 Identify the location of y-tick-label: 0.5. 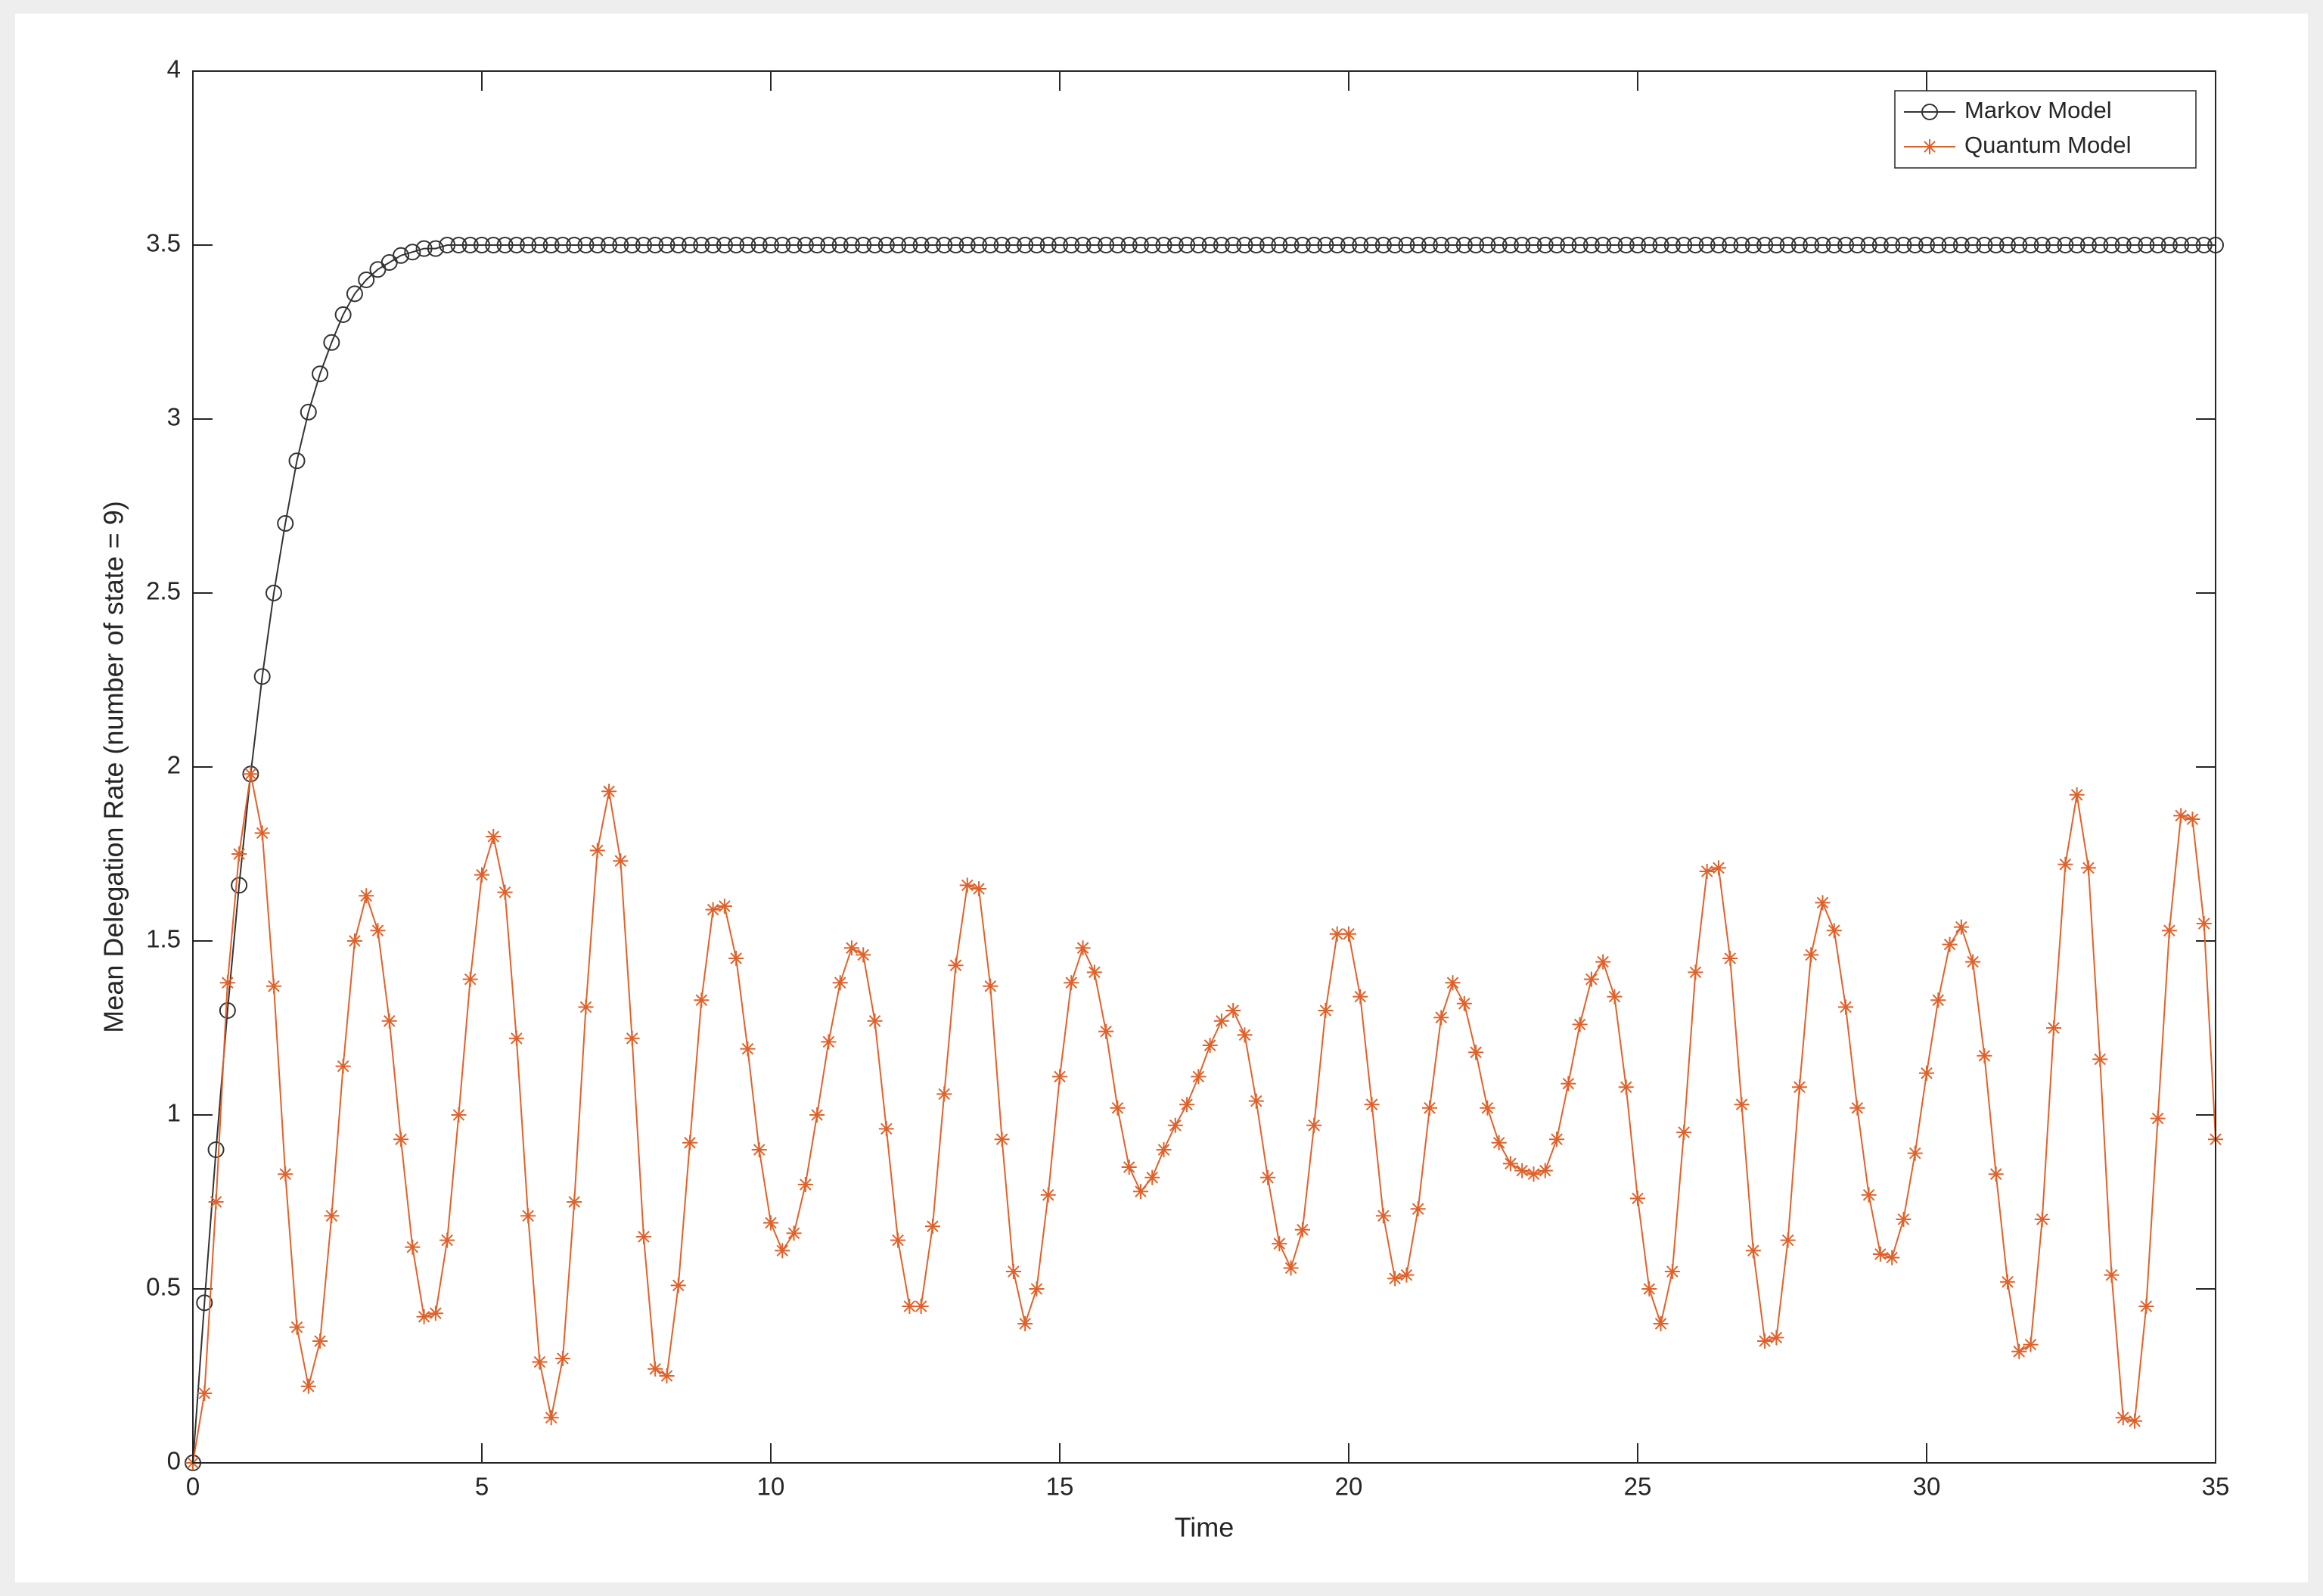
(163, 1287).